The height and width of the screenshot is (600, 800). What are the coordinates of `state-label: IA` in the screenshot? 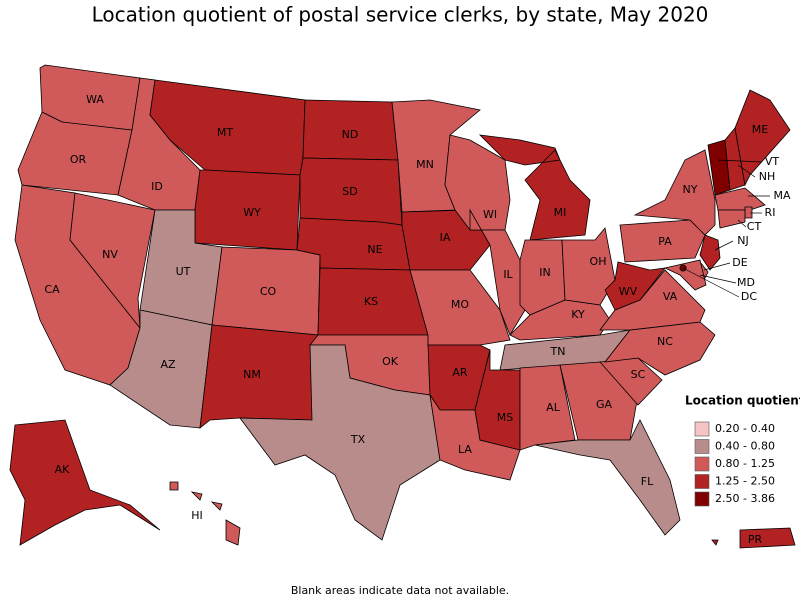 It's located at (445, 237).